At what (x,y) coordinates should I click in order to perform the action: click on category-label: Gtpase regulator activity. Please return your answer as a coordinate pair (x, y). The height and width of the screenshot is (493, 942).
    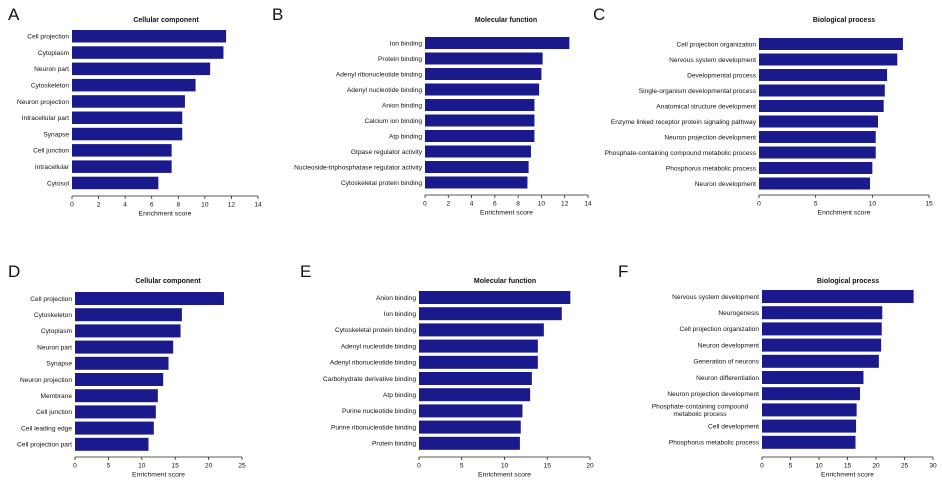
    Looking at the image, I should click on (387, 152).